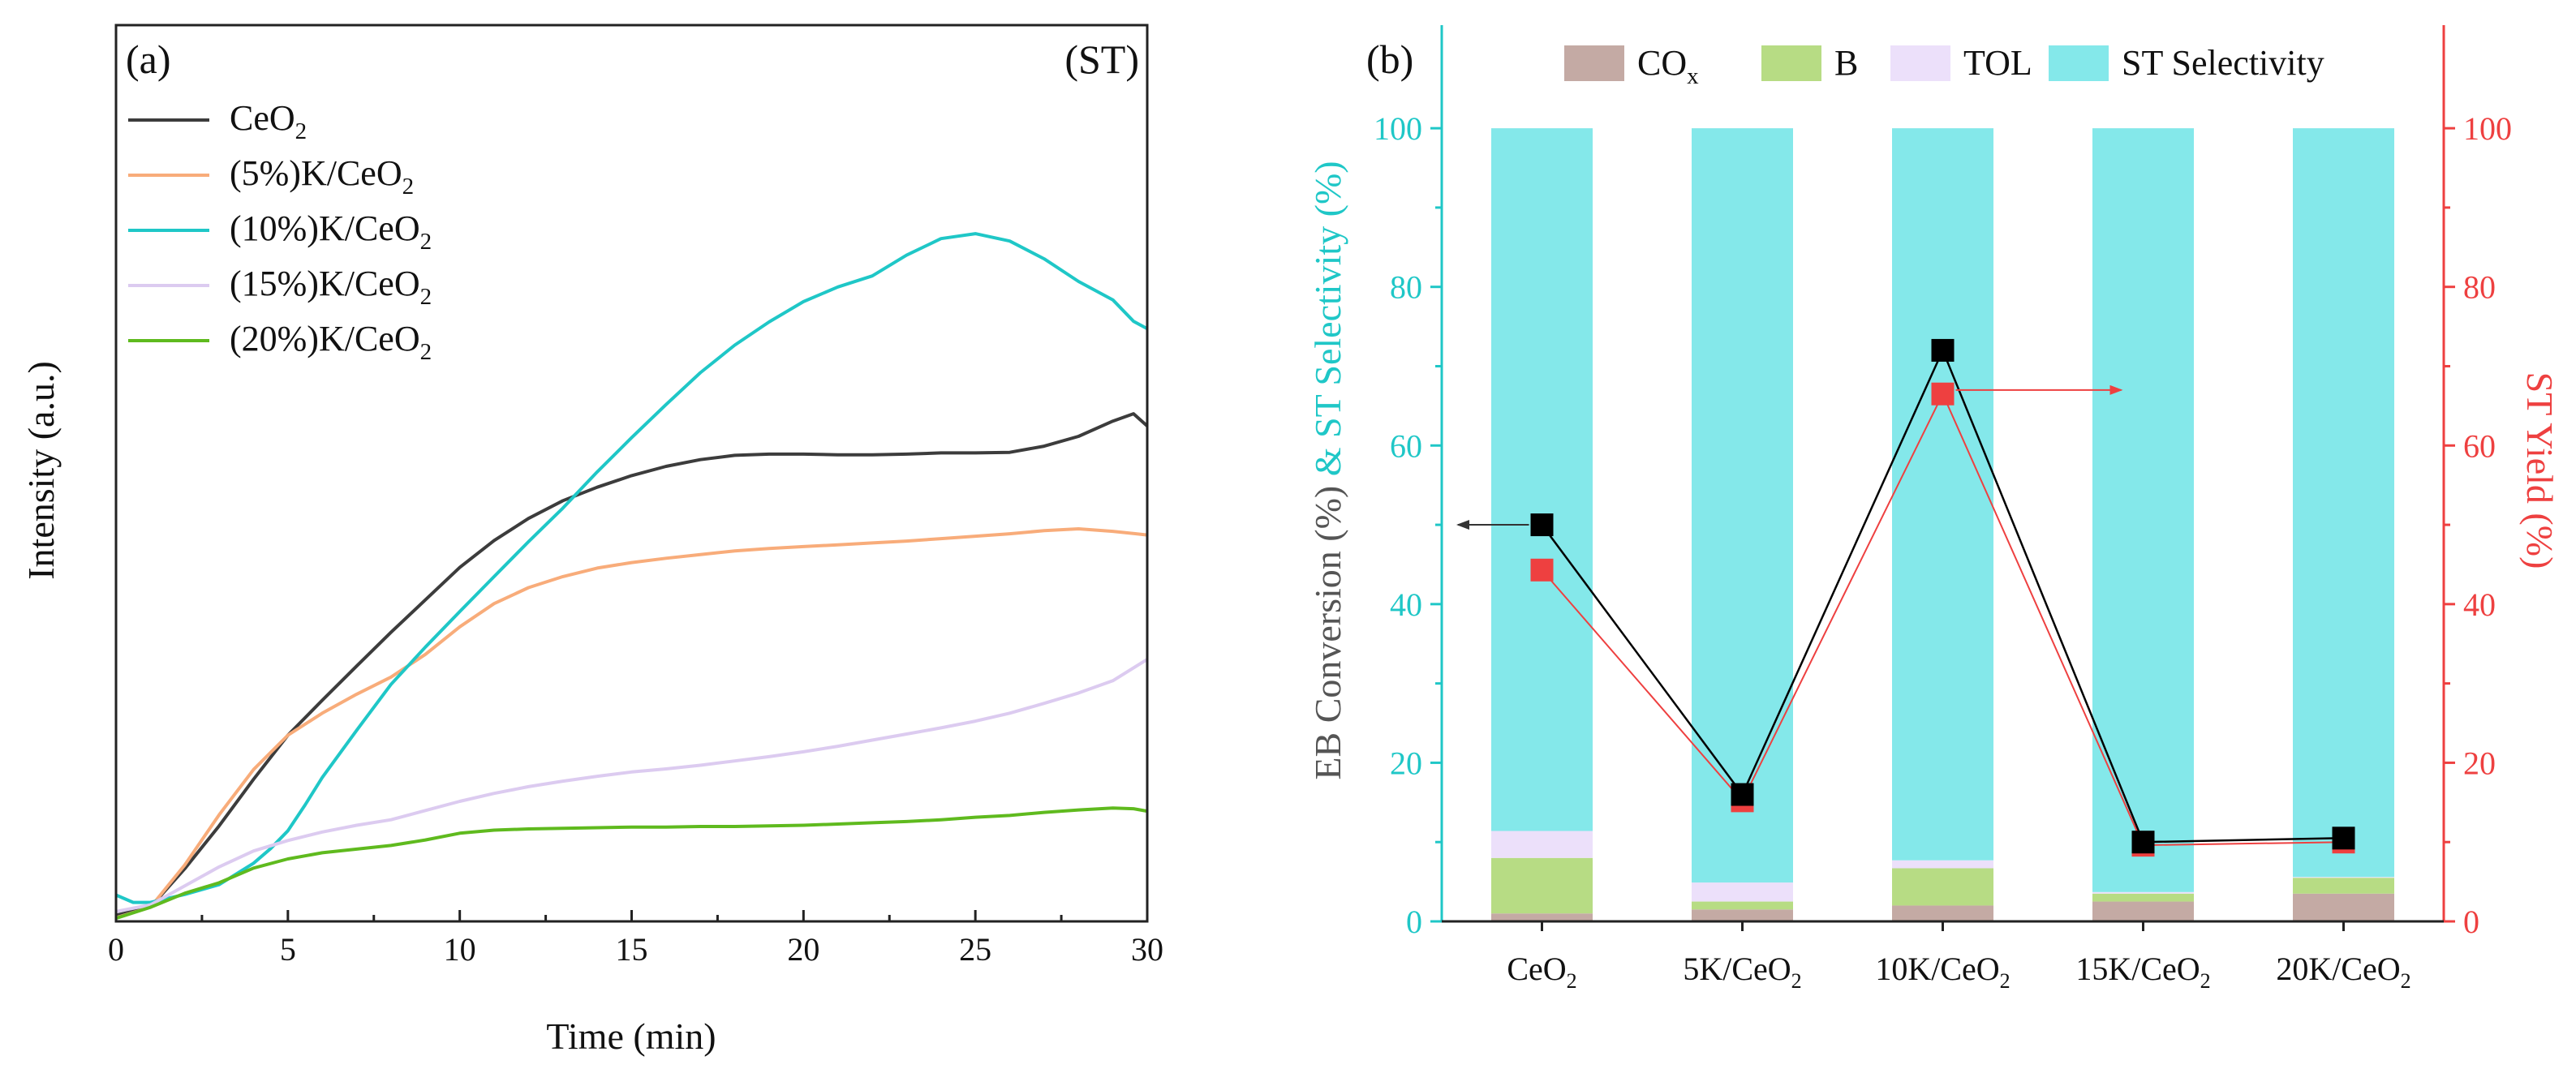 The width and height of the screenshot is (2576, 1069). What do you see at coordinates (2540, 471) in the screenshot?
I see `panel-b-right-y-axis-title: ST Yield (%)` at bounding box center [2540, 471].